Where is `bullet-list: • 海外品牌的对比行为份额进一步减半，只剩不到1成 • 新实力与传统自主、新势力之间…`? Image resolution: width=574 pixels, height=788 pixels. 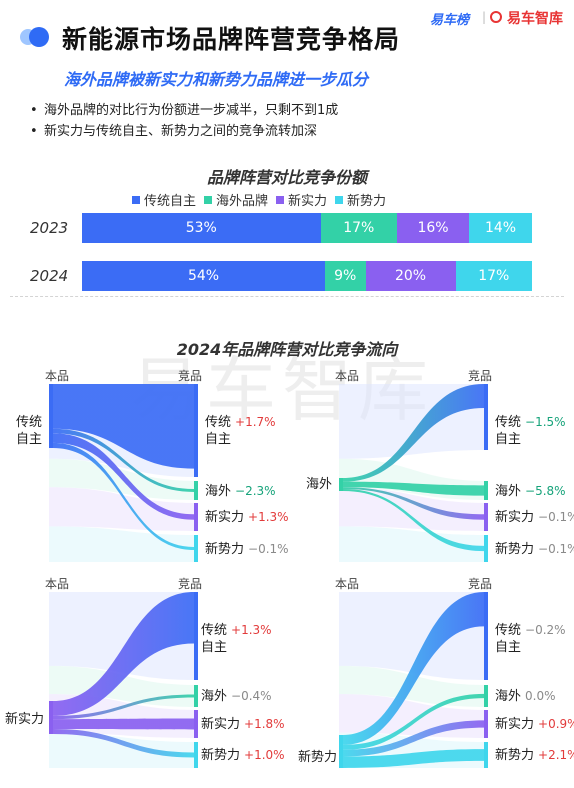 bullet-list: • 海外品牌的对比行为份额进一步减半，只剩不到1成 • 新实力与传统自主、新势力之间… is located at coordinates (184, 121).